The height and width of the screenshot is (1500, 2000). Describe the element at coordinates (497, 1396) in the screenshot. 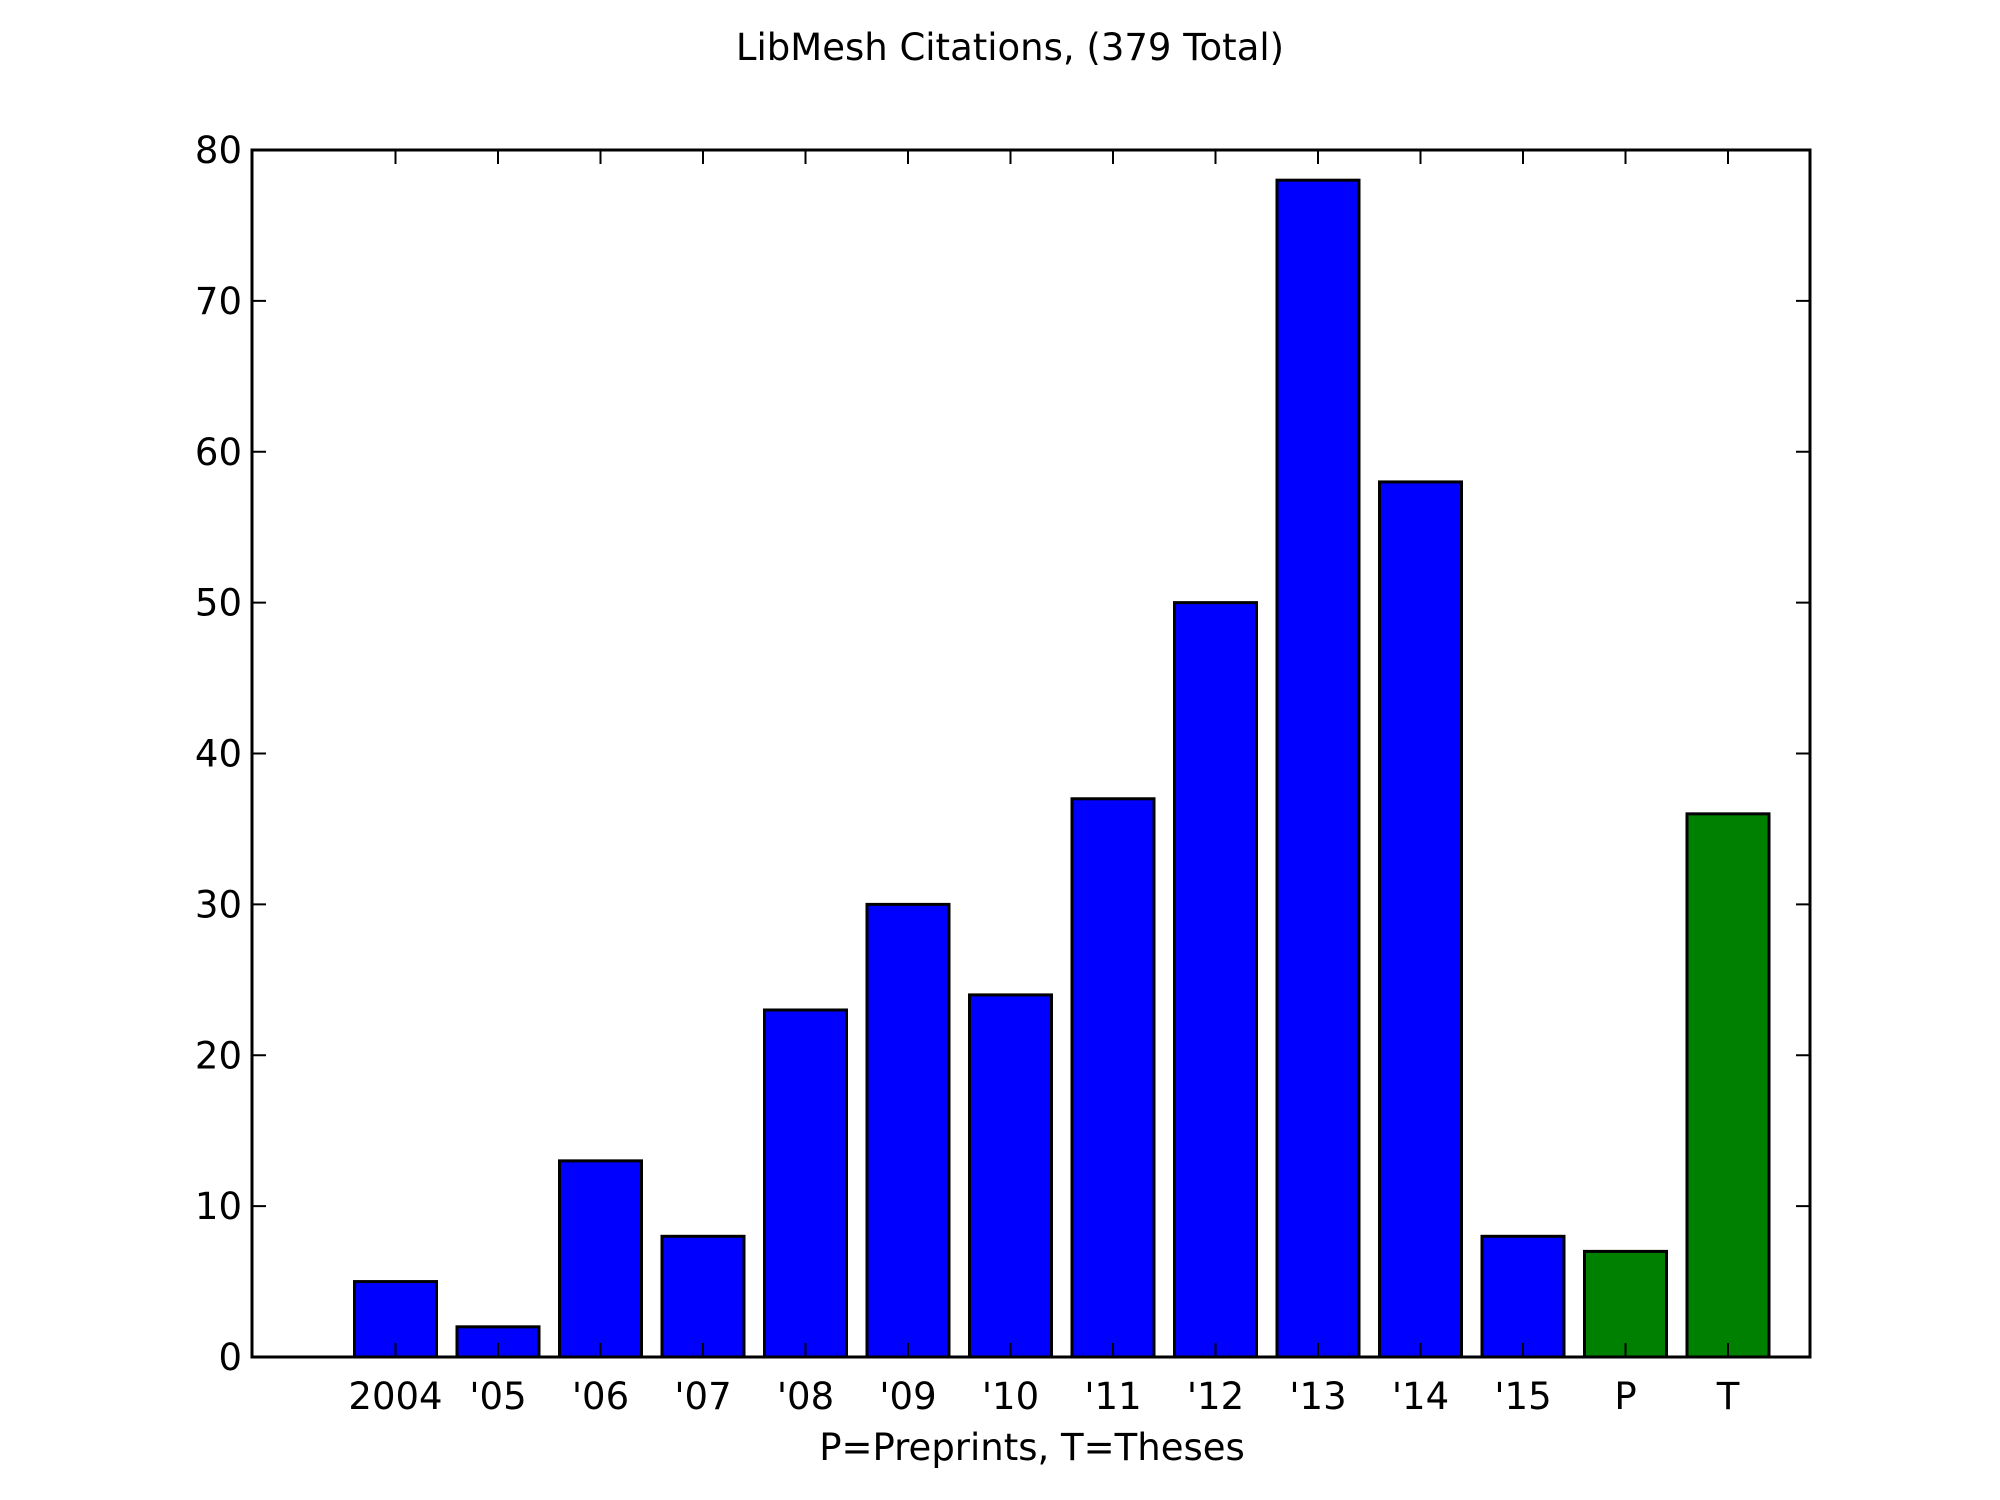

I see `x-tick-label-1: '05` at that location.